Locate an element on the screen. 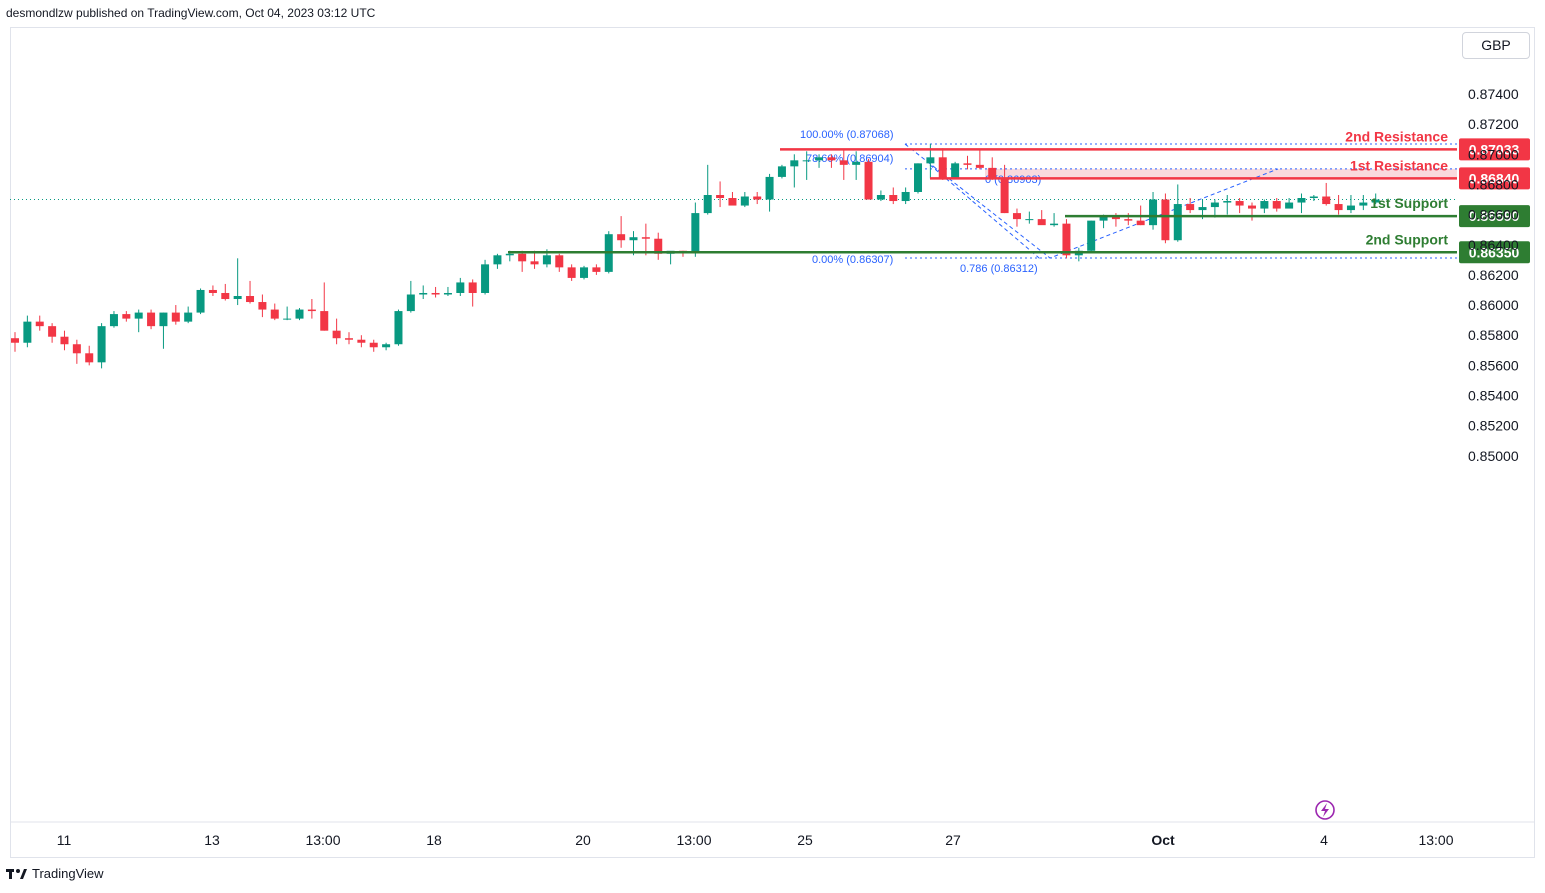  y-tick-label: 0.86600 is located at coordinates (1493, 215).